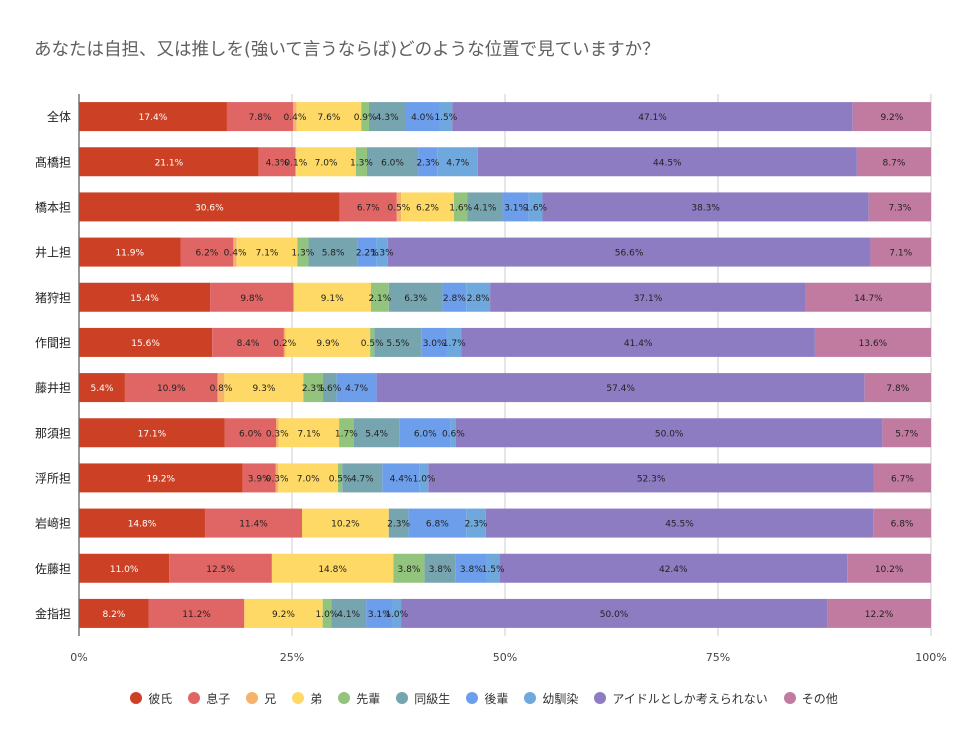 This screenshot has width=968, height=741. What do you see at coordinates (277, 479) in the screenshot?
I see `data-label: 0.3%` at bounding box center [277, 479].